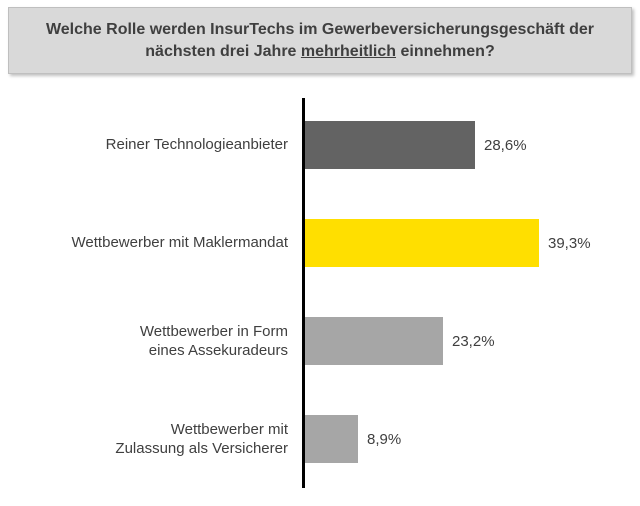 The width and height of the screenshot is (640, 506). What do you see at coordinates (303, 293) in the screenshot?
I see `axis-line` at bounding box center [303, 293].